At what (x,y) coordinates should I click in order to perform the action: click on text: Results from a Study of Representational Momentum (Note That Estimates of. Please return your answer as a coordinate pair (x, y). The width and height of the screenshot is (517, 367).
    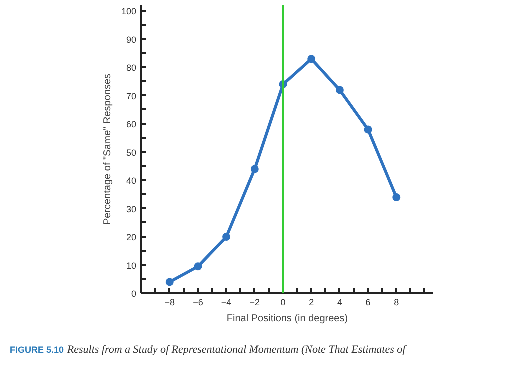
    Looking at the image, I should click on (236, 350).